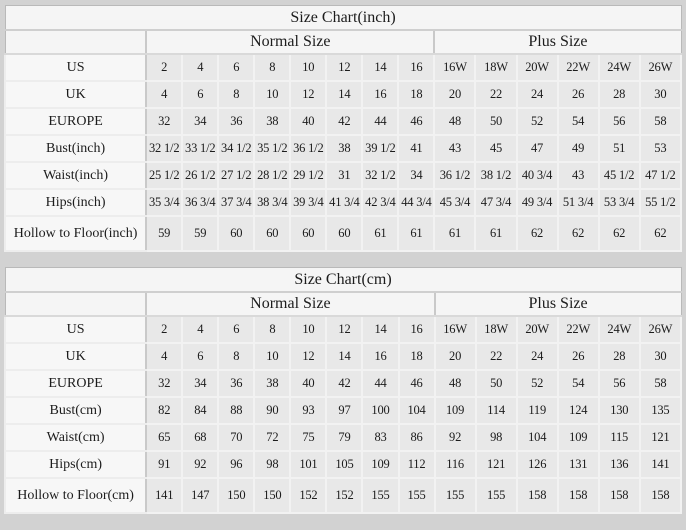  I want to click on size-value: 39 3/4, so click(308, 202).